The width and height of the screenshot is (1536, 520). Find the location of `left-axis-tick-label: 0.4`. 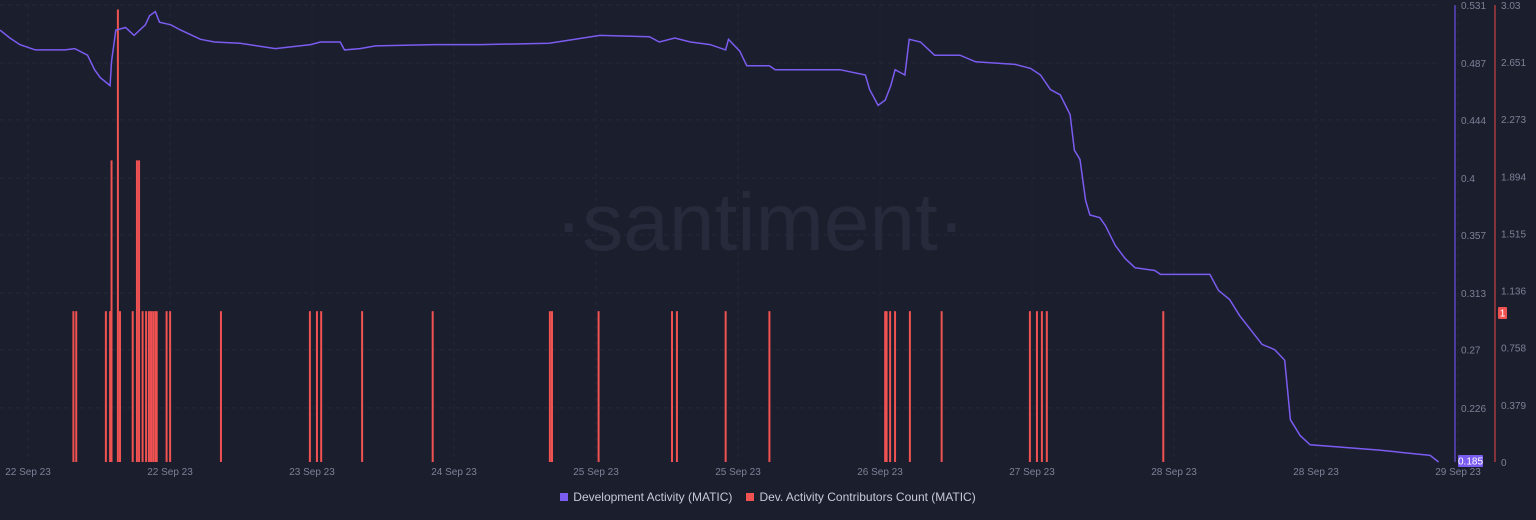

left-axis-tick-label: 0.4 is located at coordinates (1468, 179).